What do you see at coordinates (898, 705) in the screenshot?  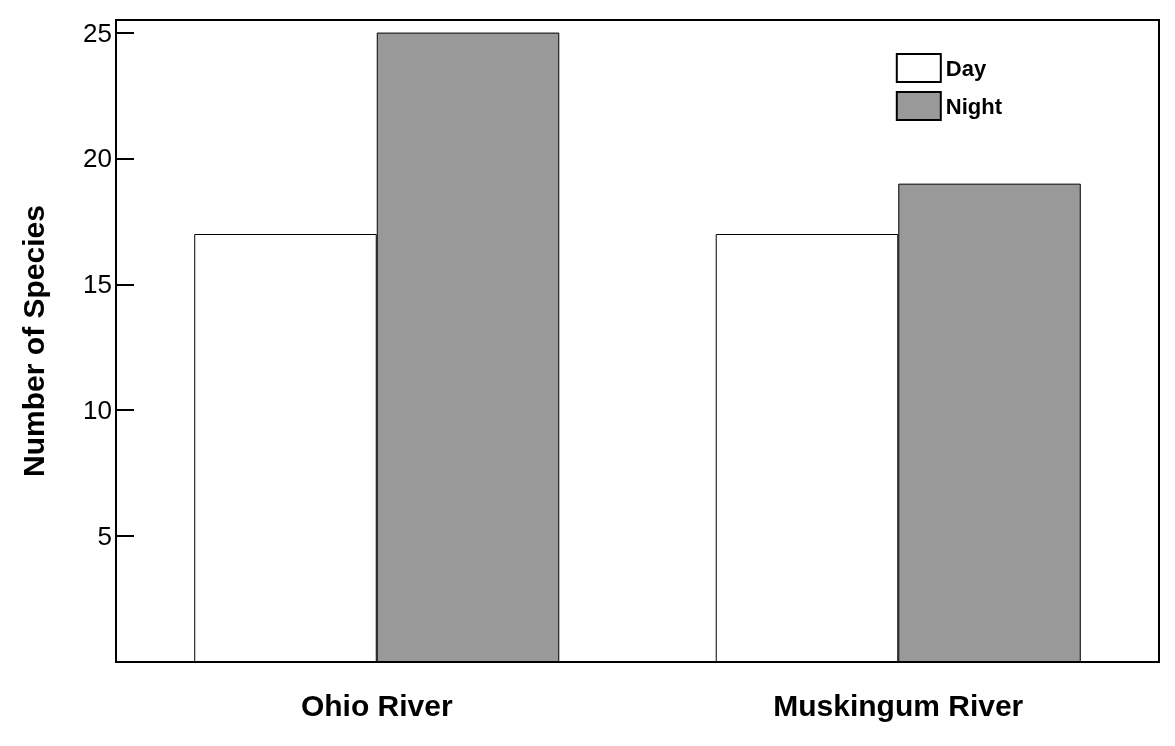 I see `x-tick-label: Muskingum River` at bounding box center [898, 705].